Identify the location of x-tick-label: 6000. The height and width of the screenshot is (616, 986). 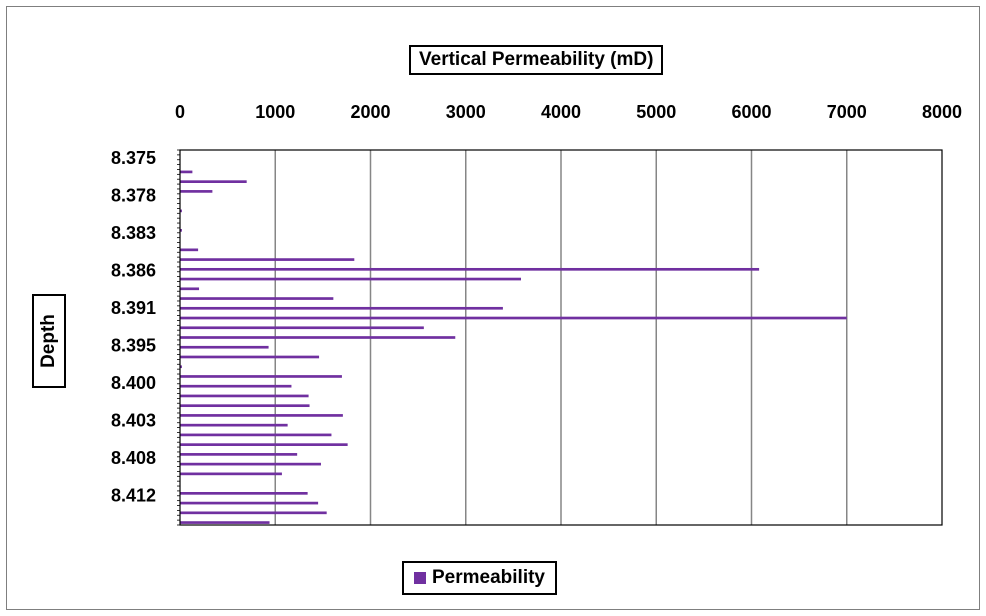
(751, 112).